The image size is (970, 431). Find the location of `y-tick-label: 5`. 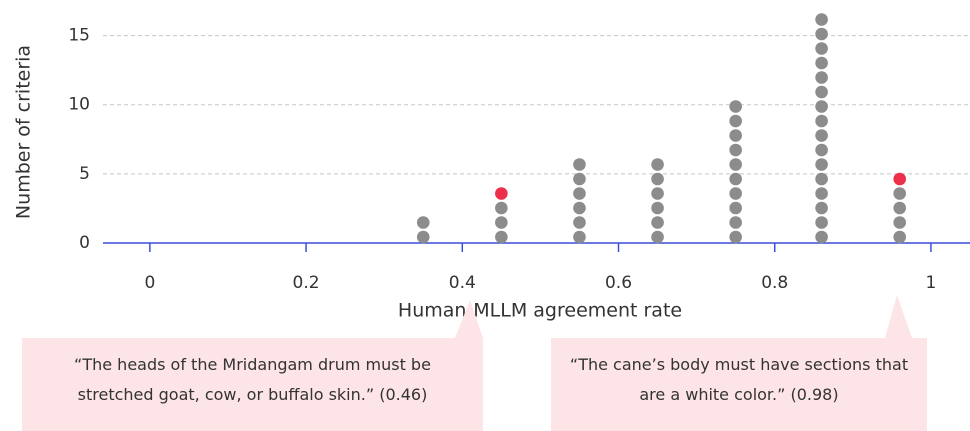

y-tick-label: 5 is located at coordinates (84, 174).